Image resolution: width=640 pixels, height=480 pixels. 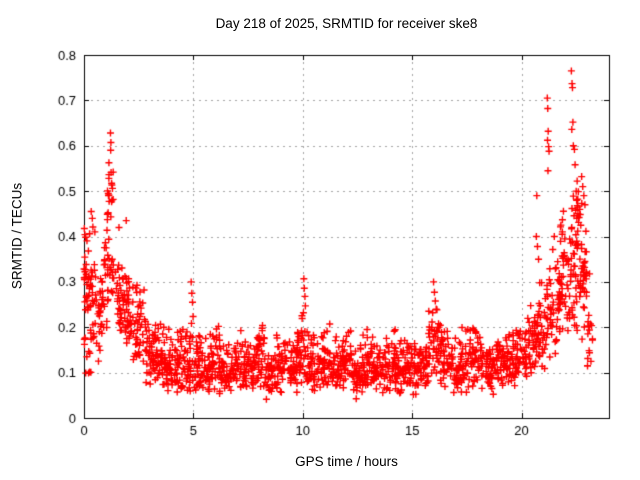 I want to click on x-axis-label: GPS time / hours, so click(x=346, y=461).